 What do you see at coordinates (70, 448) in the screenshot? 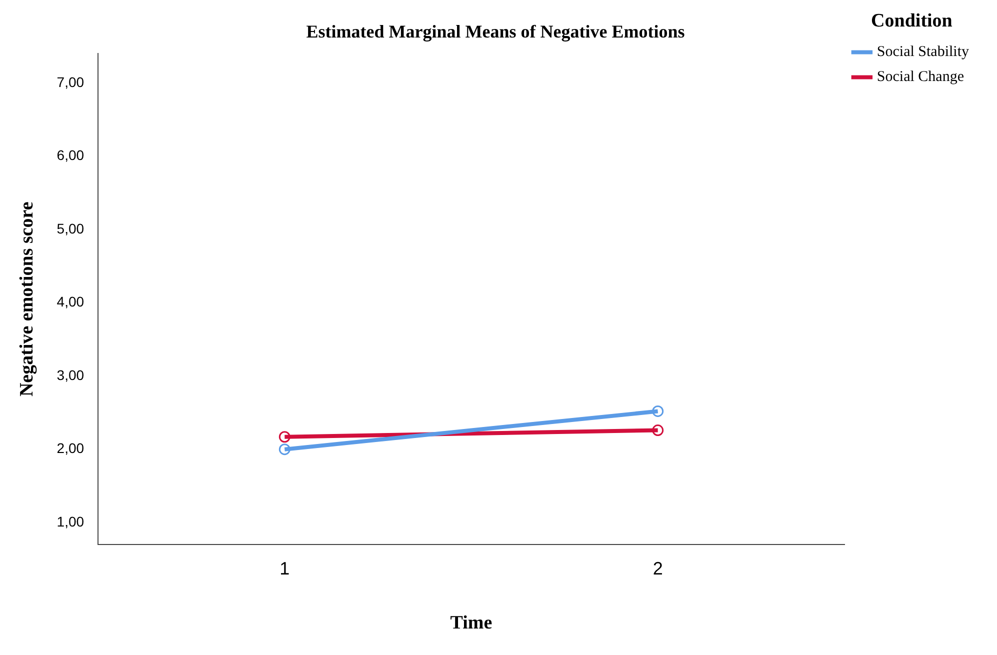
I see `y-tick-label: 2,00` at bounding box center [70, 448].